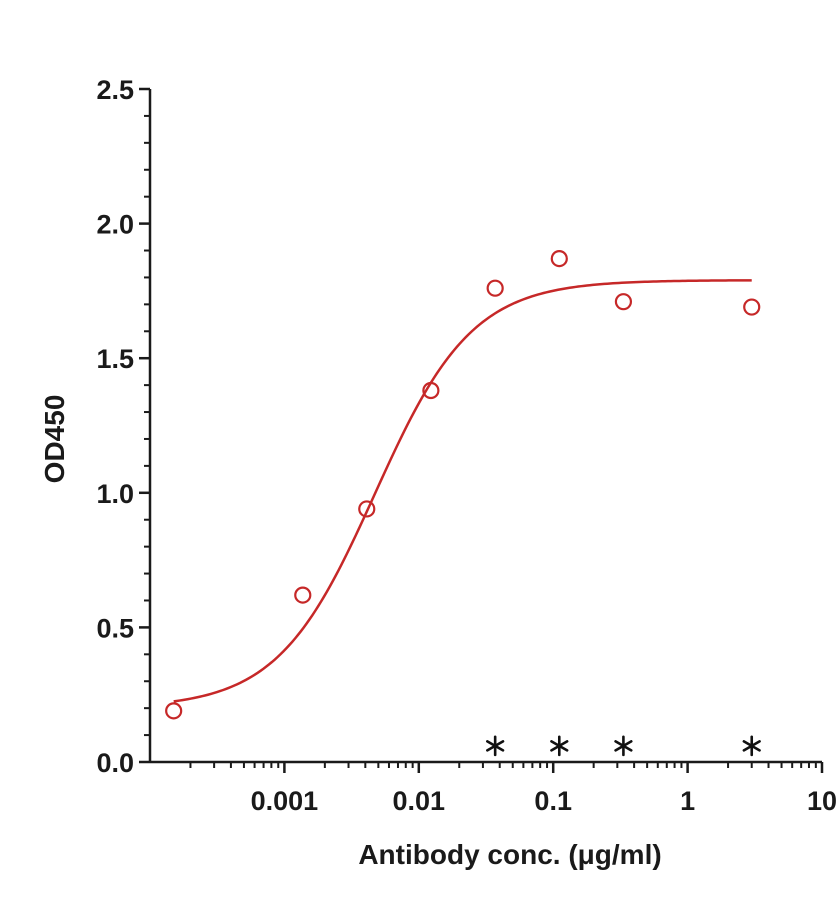  Describe the element at coordinates (123, 426) in the screenshot. I see `y-ticks: 0.0 0.5 1.0 1.5 2.0 2.5` at that location.